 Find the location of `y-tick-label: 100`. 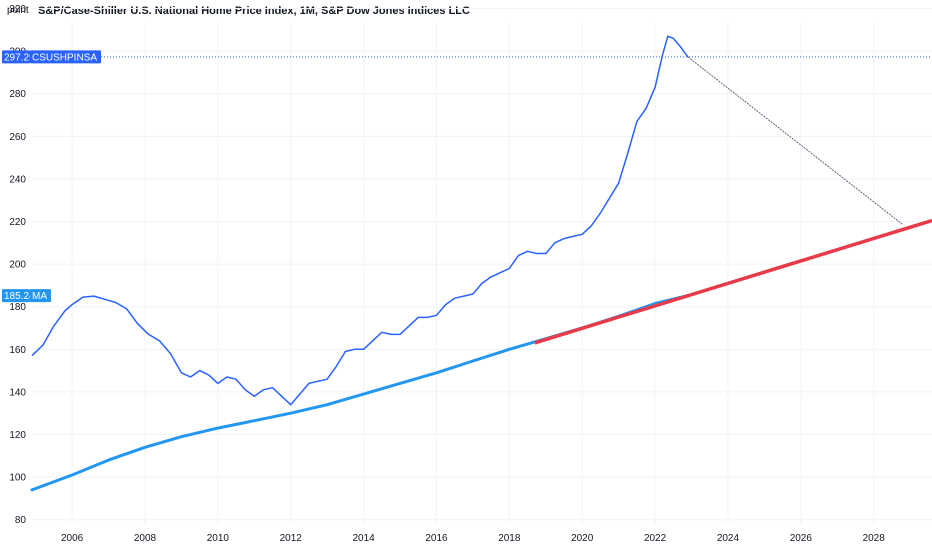

y-tick-label: 100 is located at coordinates (17, 478).